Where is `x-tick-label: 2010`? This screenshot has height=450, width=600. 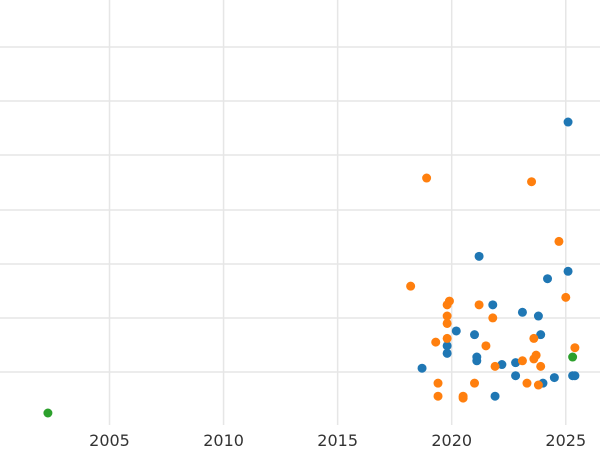
x-tick-label: 2010 is located at coordinates (223, 440).